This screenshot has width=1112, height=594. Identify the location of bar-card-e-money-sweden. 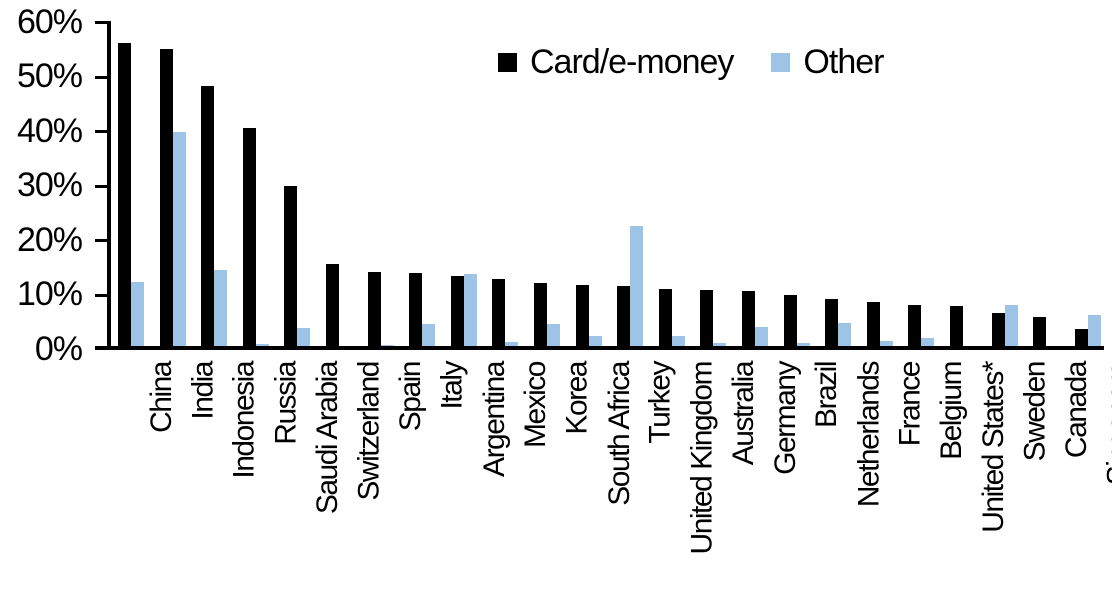
(998, 331).